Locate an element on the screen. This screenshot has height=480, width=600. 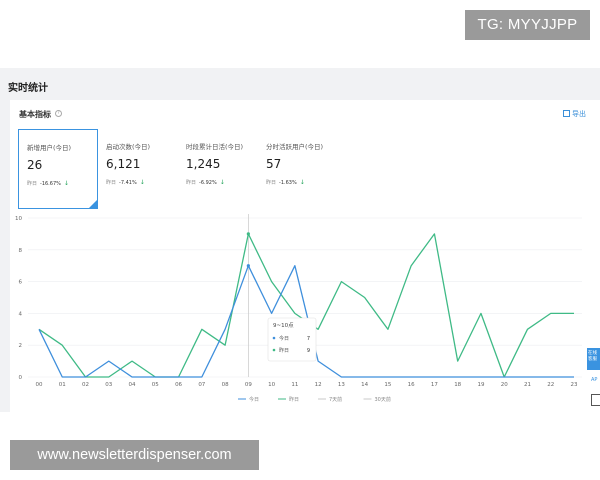
legend-label: 昨日 is located at coordinates (294, 399).